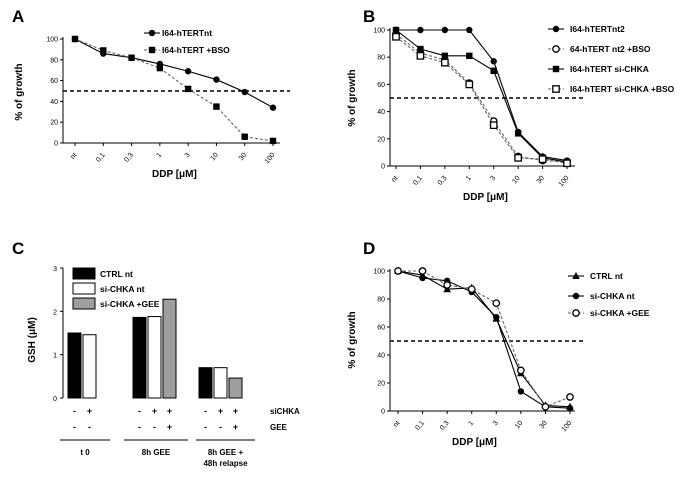 Image resolution: width=700 pixels, height=478 pixels. Describe the element at coordinates (609, 69) in the screenshot. I see `legend-label: I64-hTERT si-CHKA` at that location.